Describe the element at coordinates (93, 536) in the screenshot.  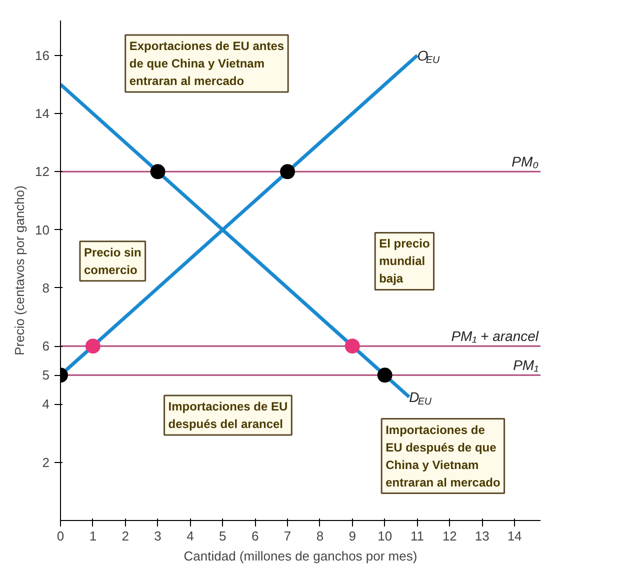
I see `x-tick-label: 1` at that location.